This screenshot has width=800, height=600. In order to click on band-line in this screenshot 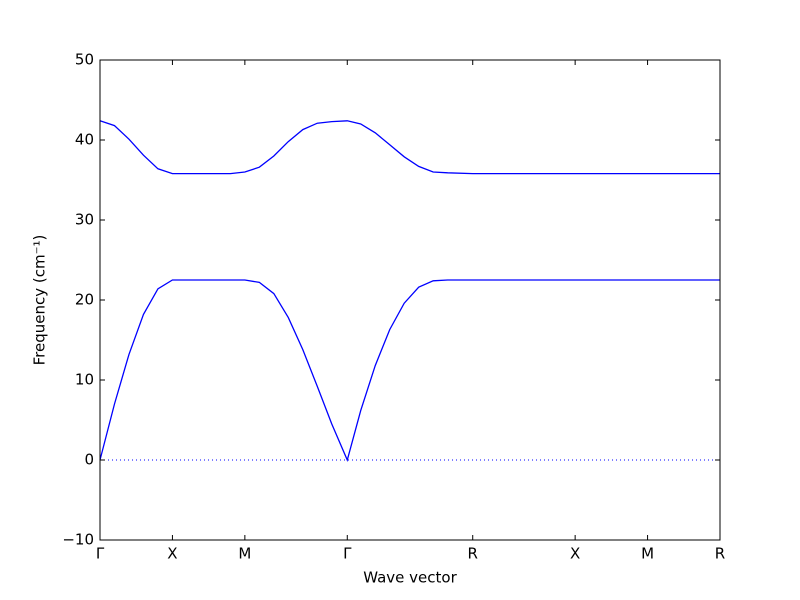, I will do `click(409, 147)`.